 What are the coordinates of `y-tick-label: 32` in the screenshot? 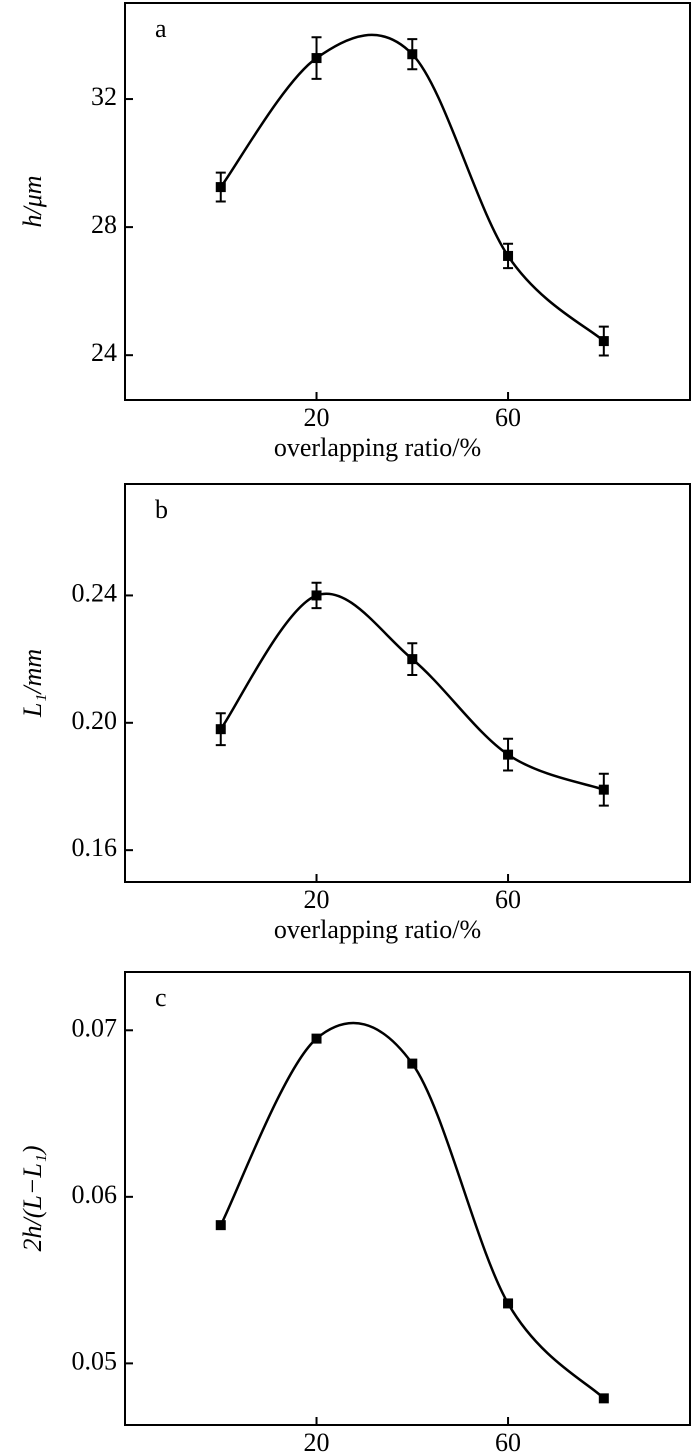 It's located at (104, 96).